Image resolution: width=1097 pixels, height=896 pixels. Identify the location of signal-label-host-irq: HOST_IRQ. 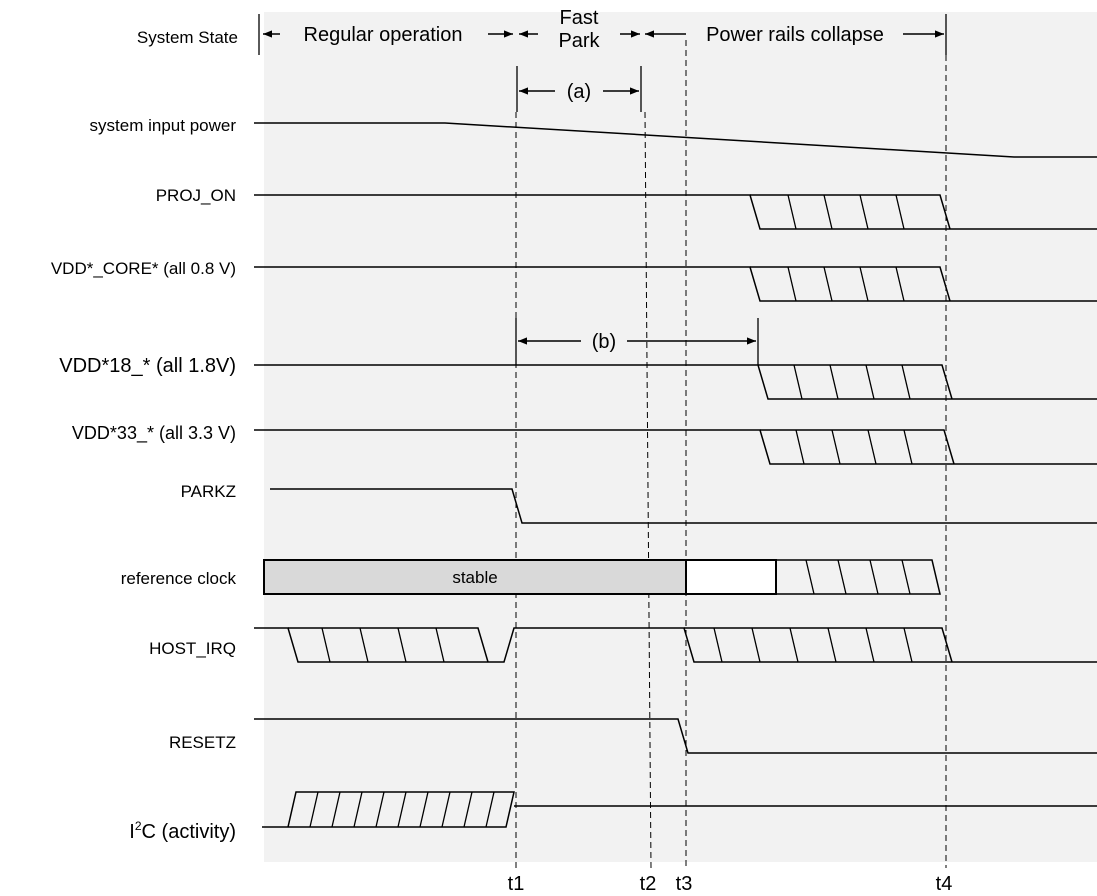
(192, 648).